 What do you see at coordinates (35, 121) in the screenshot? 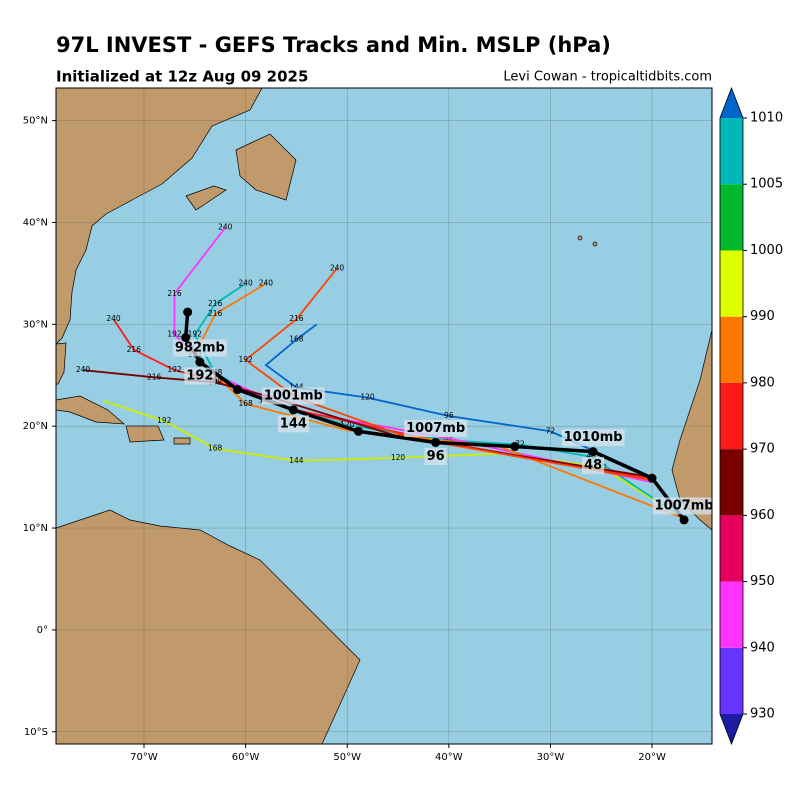
I see `y-tick-label: 50°N` at bounding box center [35, 121].